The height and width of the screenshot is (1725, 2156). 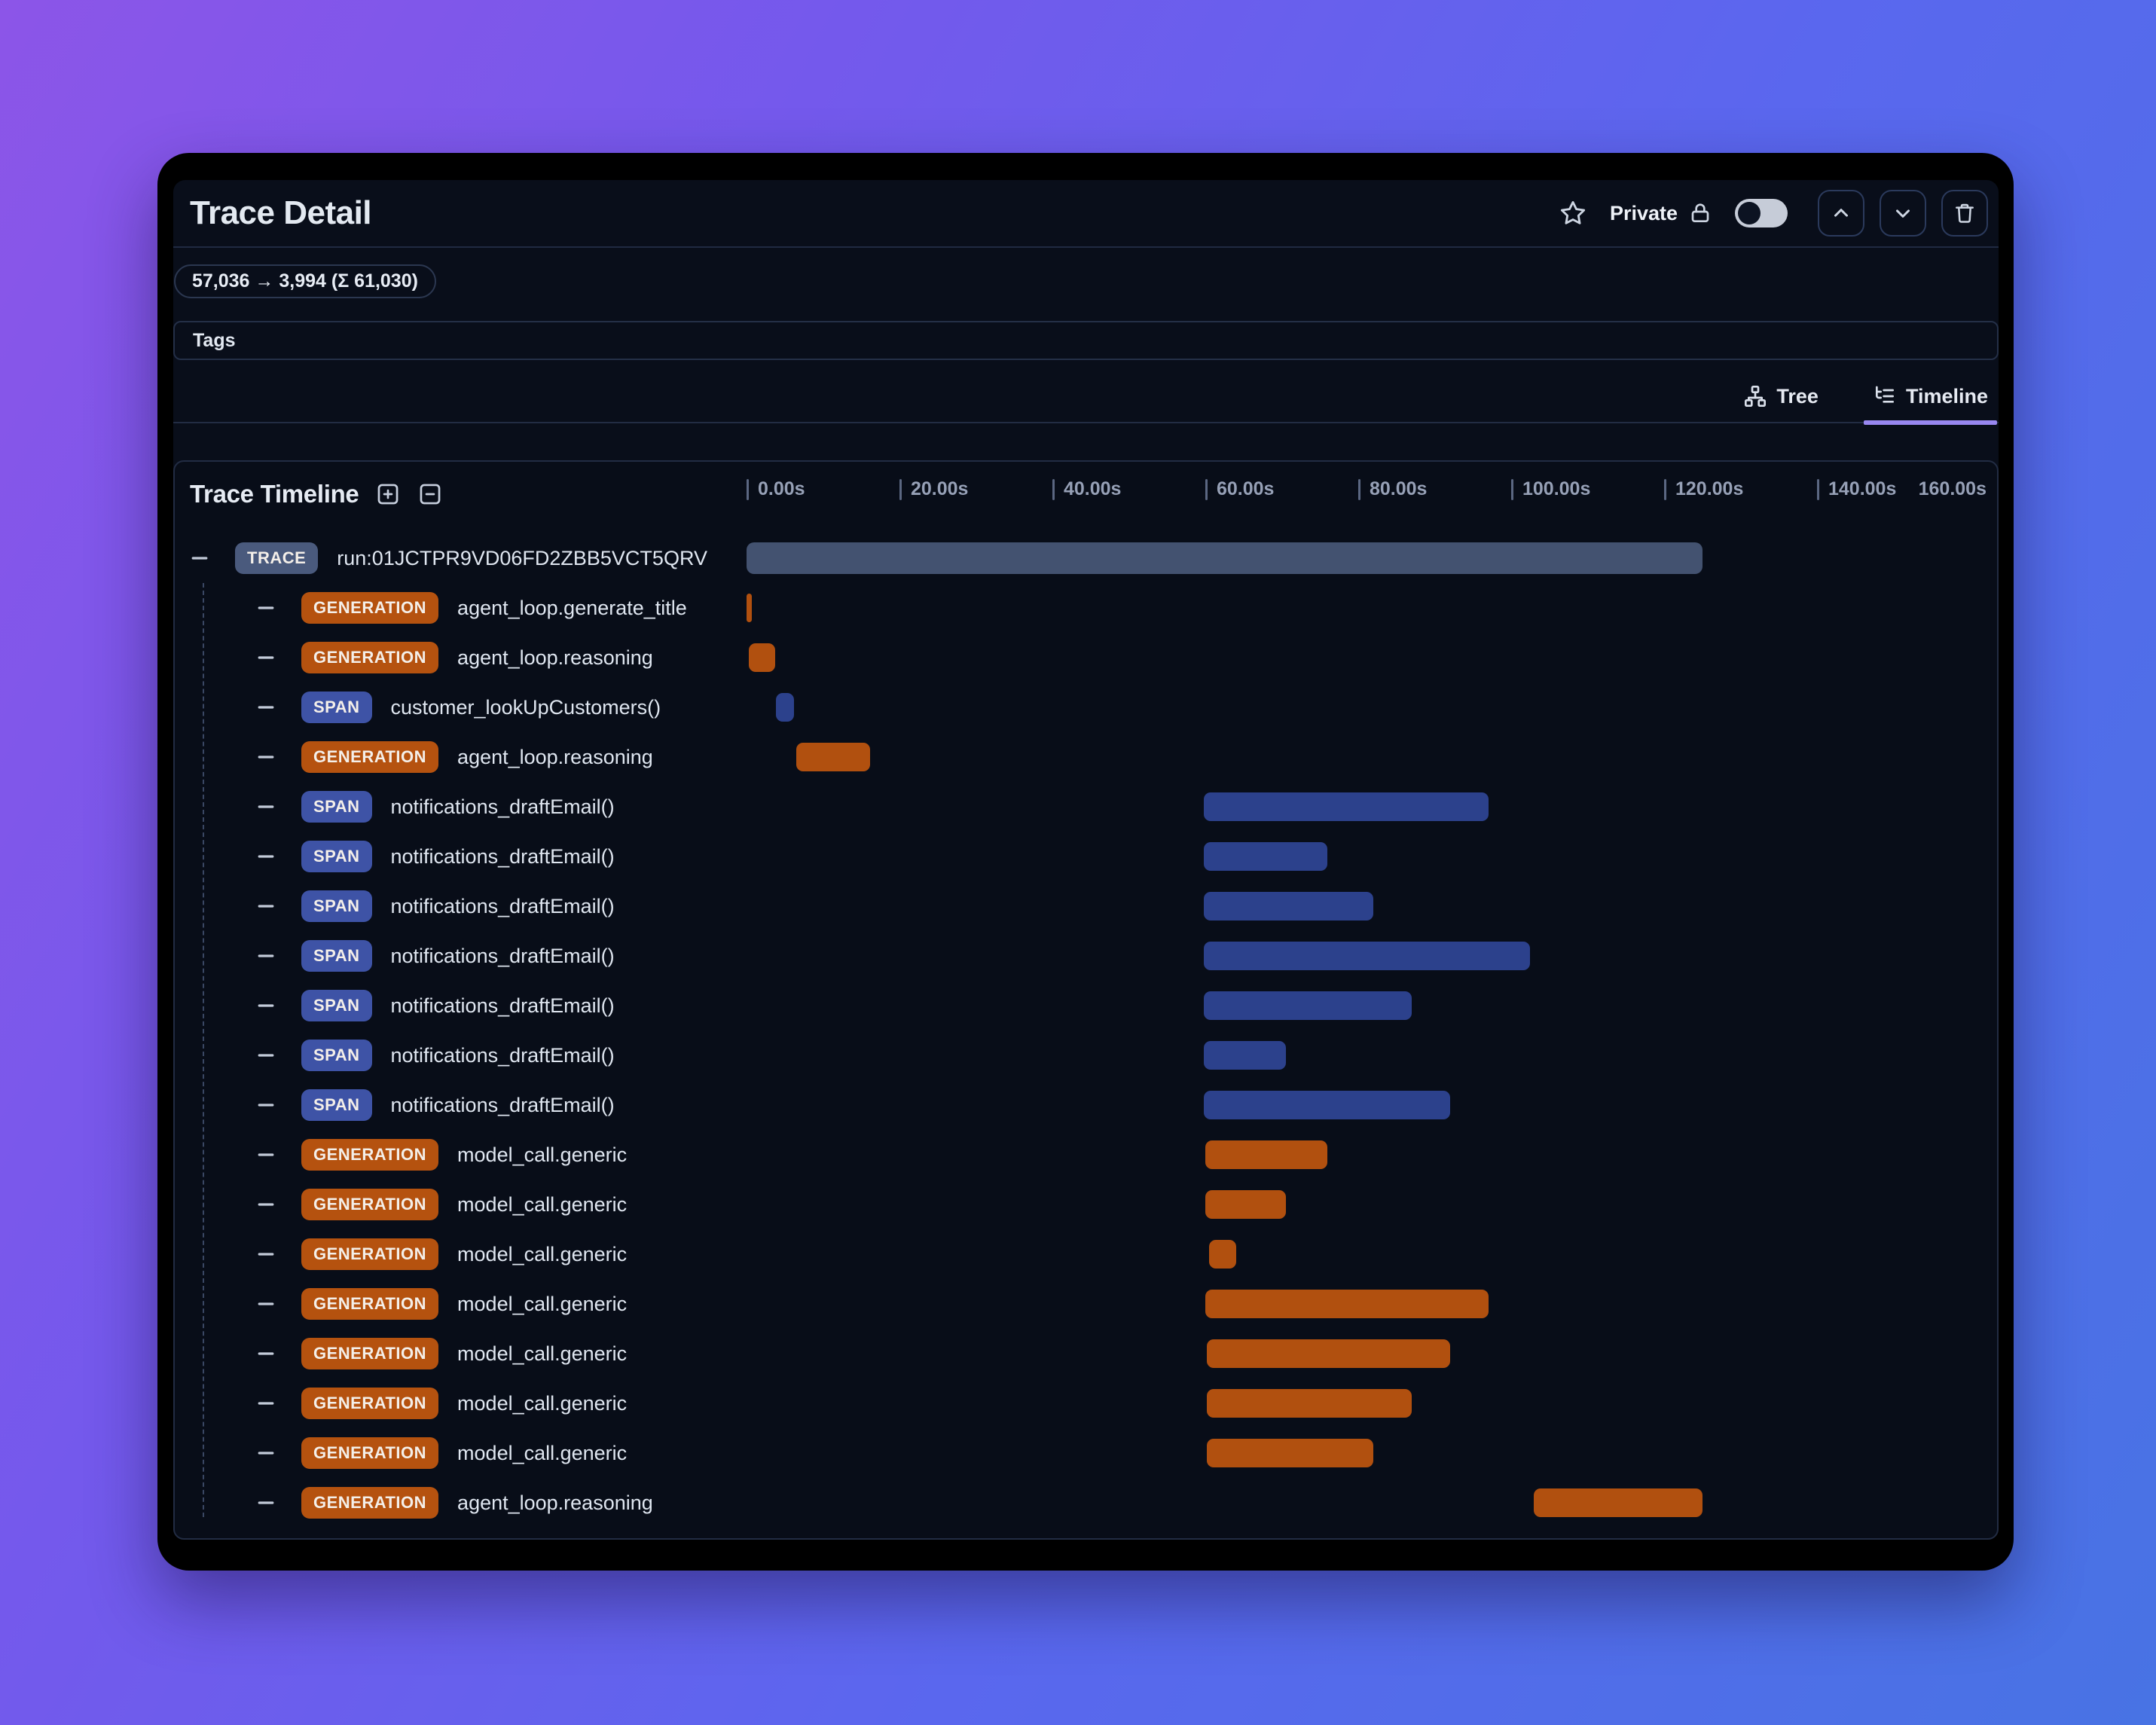 What do you see at coordinates (572, 607) in the screenshot?
I see `observation-name: agent_loop.generate_title` at bounding box center [572, 607].